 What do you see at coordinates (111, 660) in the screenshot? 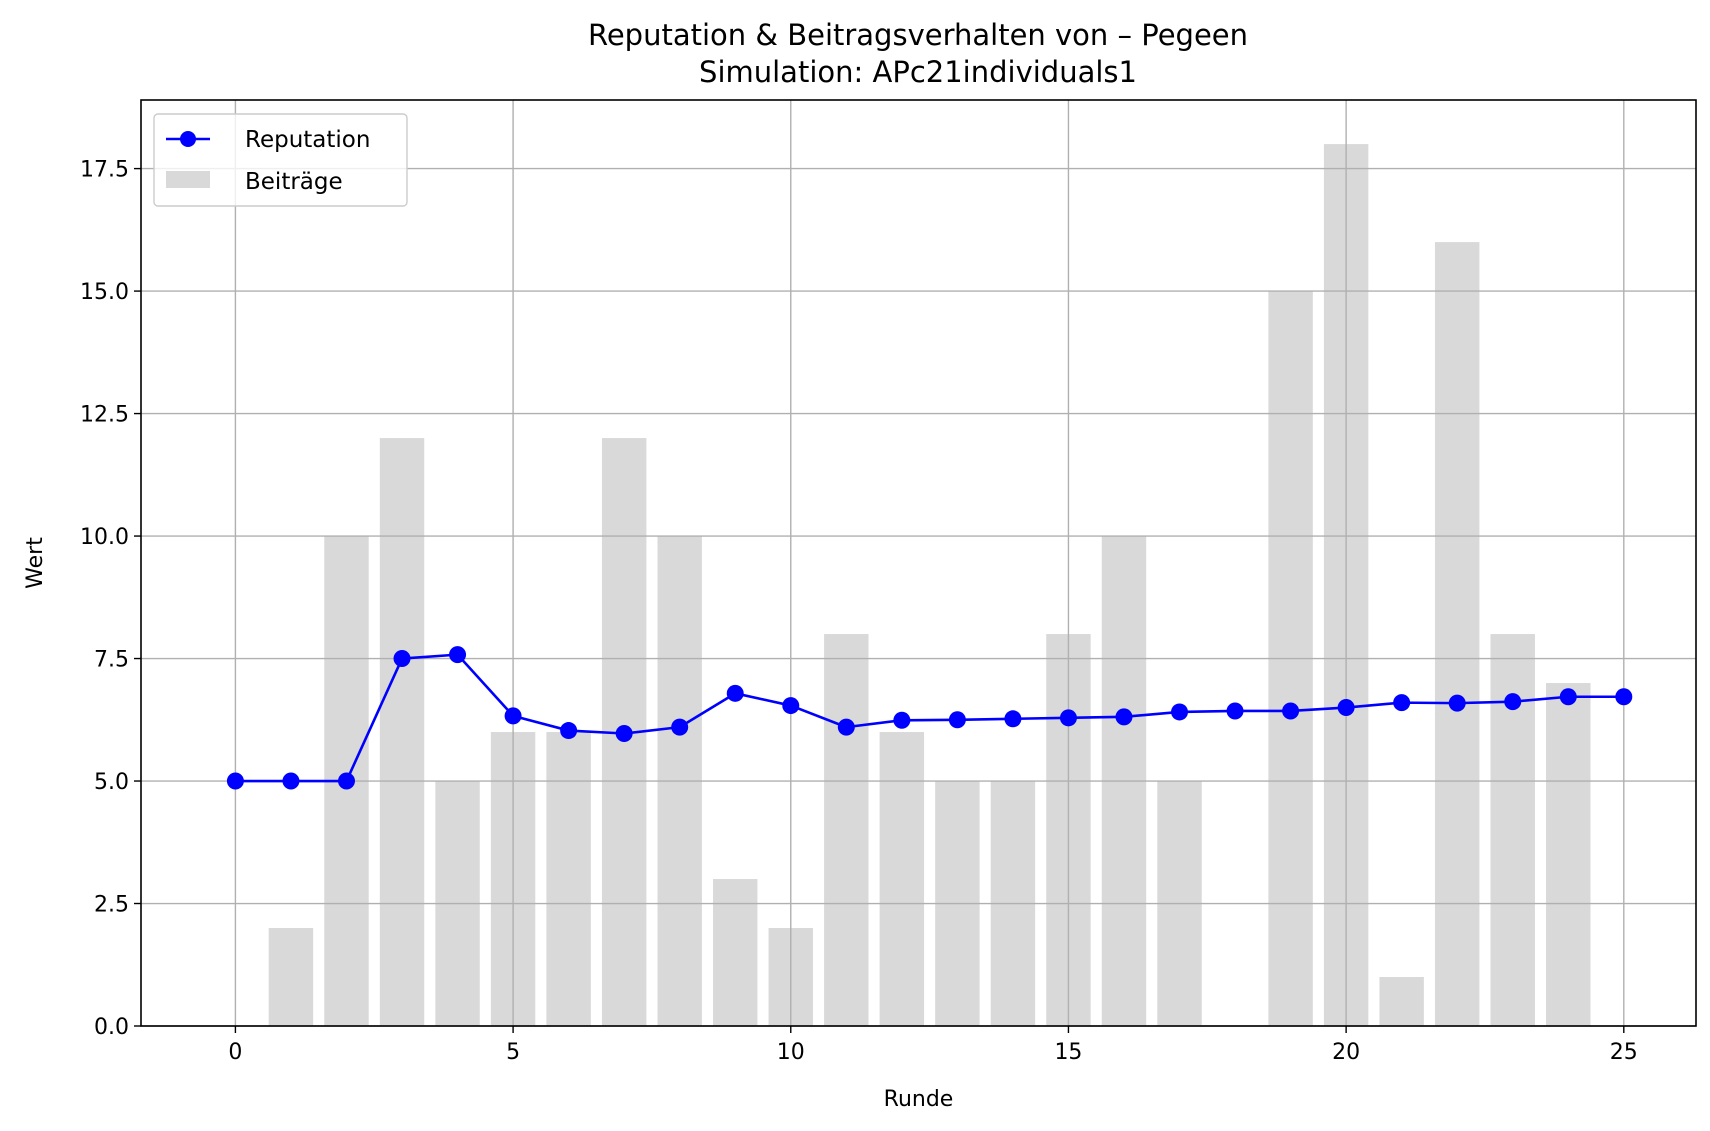
I see `y-tick-label: 7.5` at bounding box center [111, 660].